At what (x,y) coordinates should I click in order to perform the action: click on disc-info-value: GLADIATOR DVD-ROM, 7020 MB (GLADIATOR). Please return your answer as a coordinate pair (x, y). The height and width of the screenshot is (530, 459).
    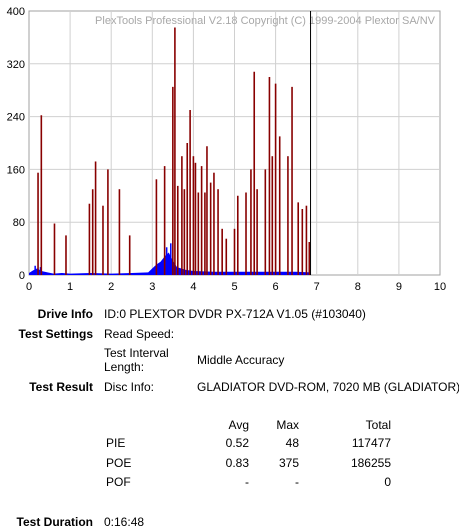
    Looking at the image, I should click on (328, 387).